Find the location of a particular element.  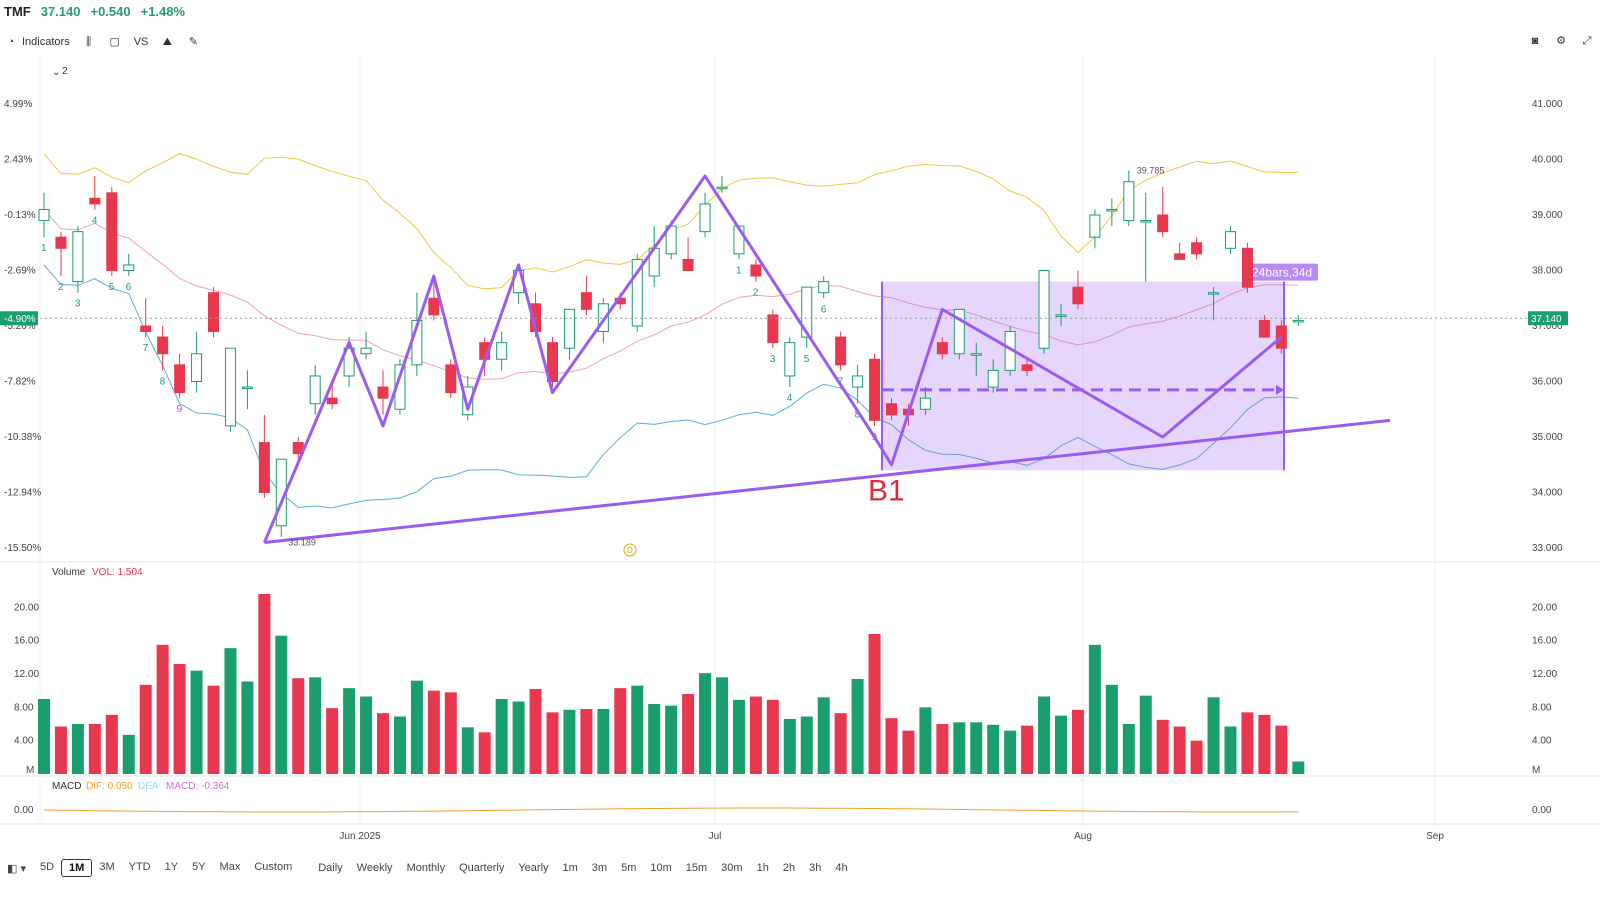

indicators-button: ◔ Indicators is located at coordinates (37, 42).